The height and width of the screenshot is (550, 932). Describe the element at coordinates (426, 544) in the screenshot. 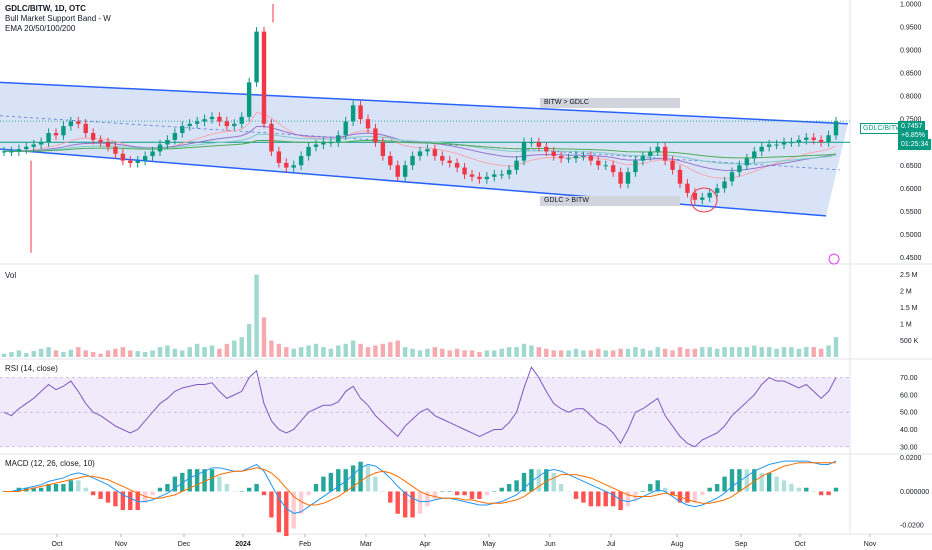

I see `time-axis-label: Apr` at that location.